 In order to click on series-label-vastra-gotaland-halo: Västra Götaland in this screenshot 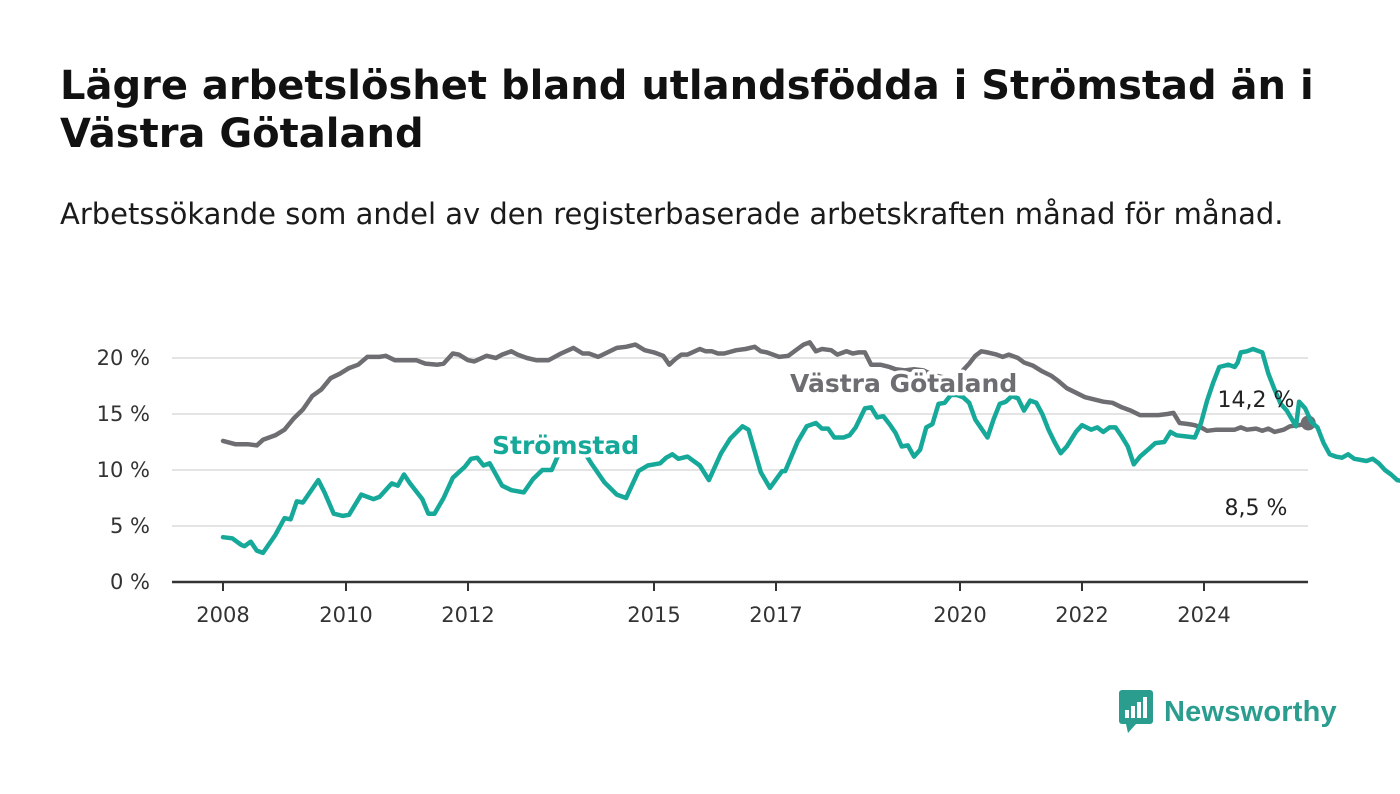, I will do `click(903, 383)`.